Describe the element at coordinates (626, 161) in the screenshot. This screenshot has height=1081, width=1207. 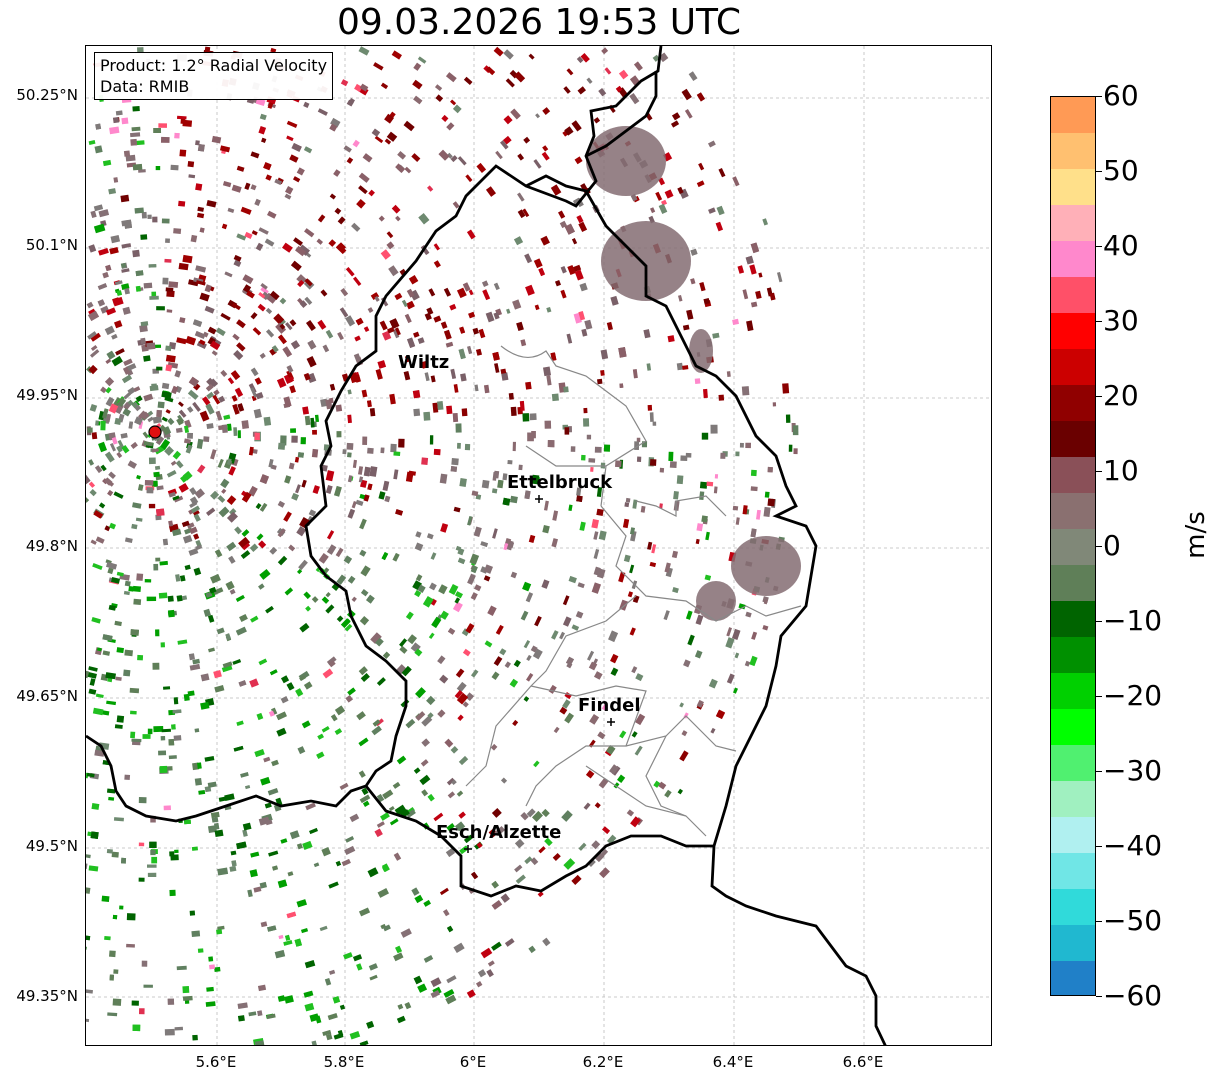
I see `echo-cluster` at that location.